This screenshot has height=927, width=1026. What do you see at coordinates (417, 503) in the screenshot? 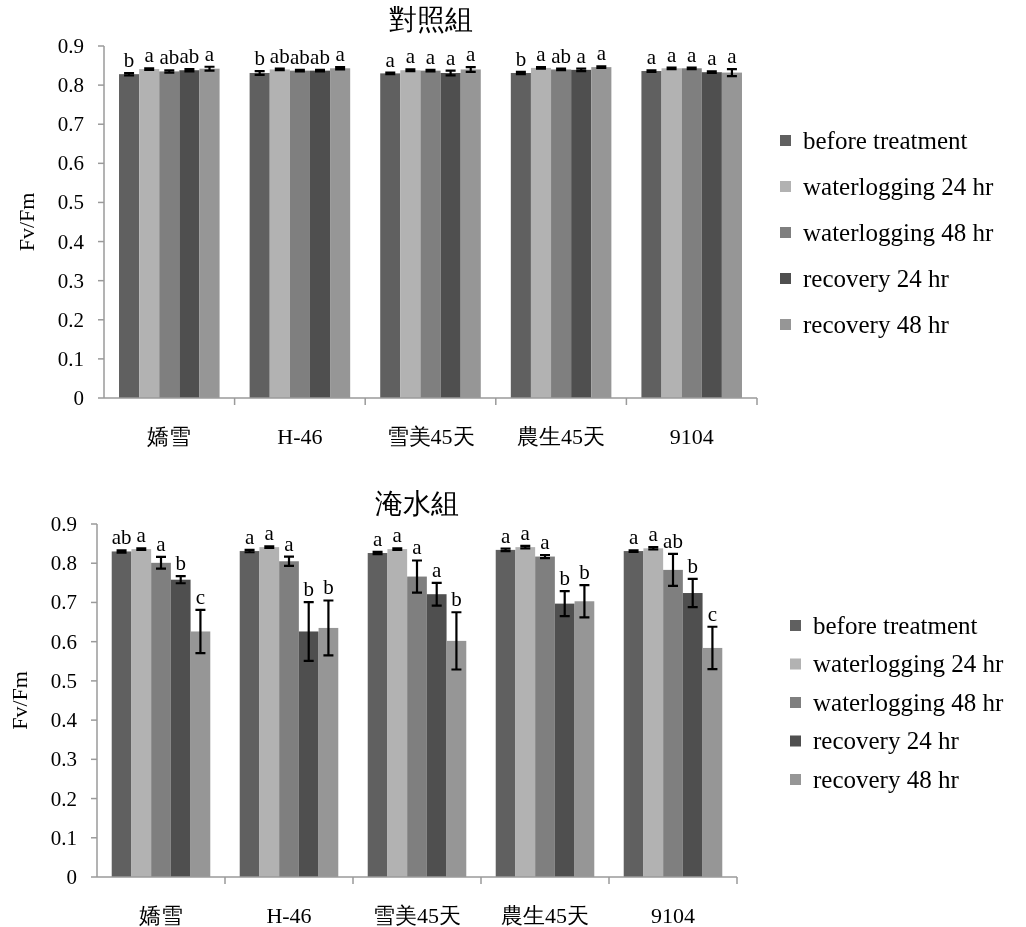
I see `chart-title: 淹水組` at bounding box center [417, 503].